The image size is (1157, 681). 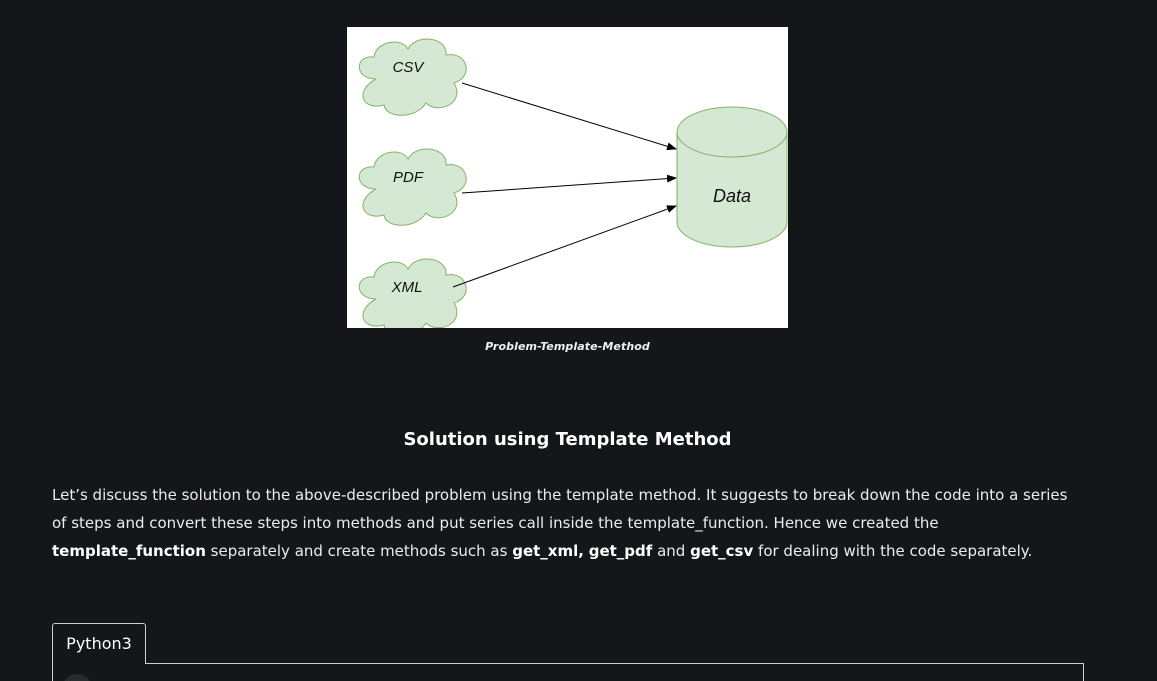 What do you see at coordinates (407, 287) in the screenshot?
I see `xml-label: XML` at bounding box center [407, 287].